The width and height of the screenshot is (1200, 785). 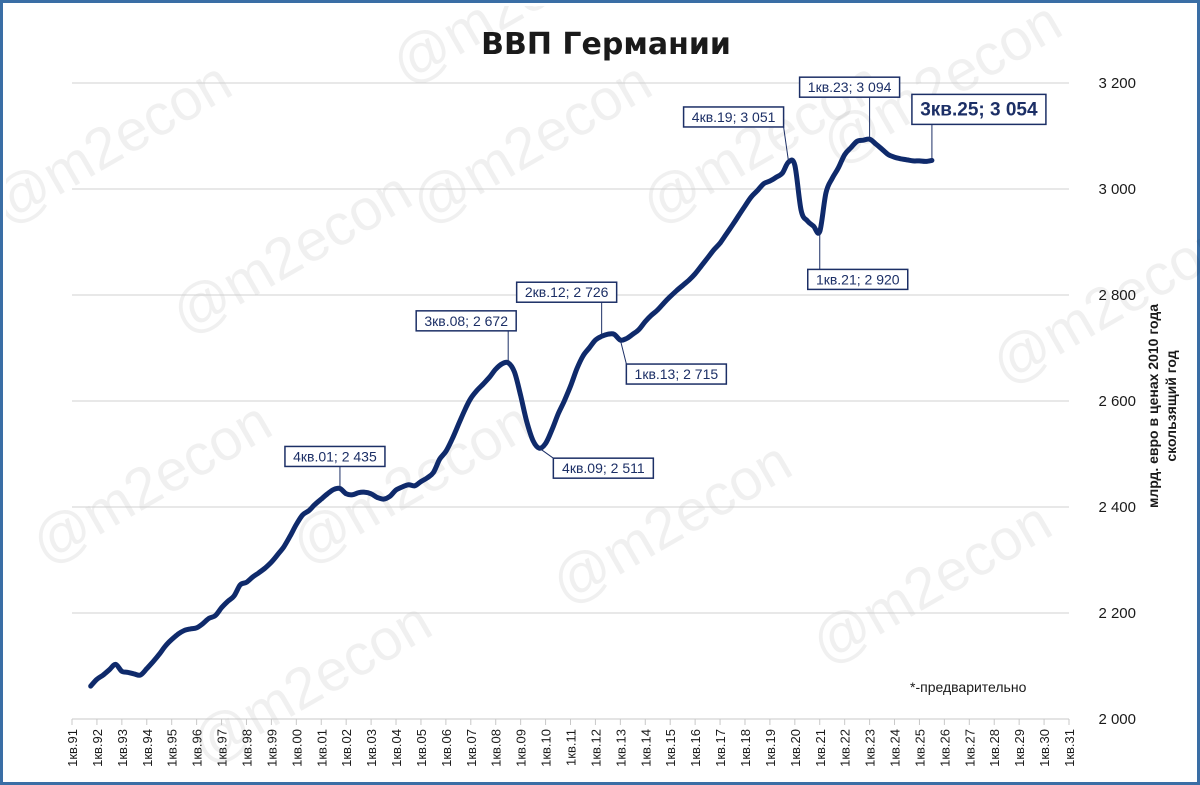 What do you see at coordinates (97, 748) in the screenshot?
I see `x-tick-label: 1кв.92` at bounding box center [97, 748].